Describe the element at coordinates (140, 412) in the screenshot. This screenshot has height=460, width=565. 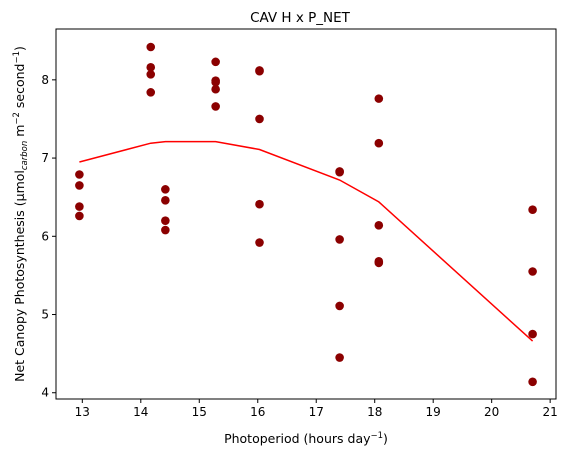
I see `x-tick-label: 14` at that location.